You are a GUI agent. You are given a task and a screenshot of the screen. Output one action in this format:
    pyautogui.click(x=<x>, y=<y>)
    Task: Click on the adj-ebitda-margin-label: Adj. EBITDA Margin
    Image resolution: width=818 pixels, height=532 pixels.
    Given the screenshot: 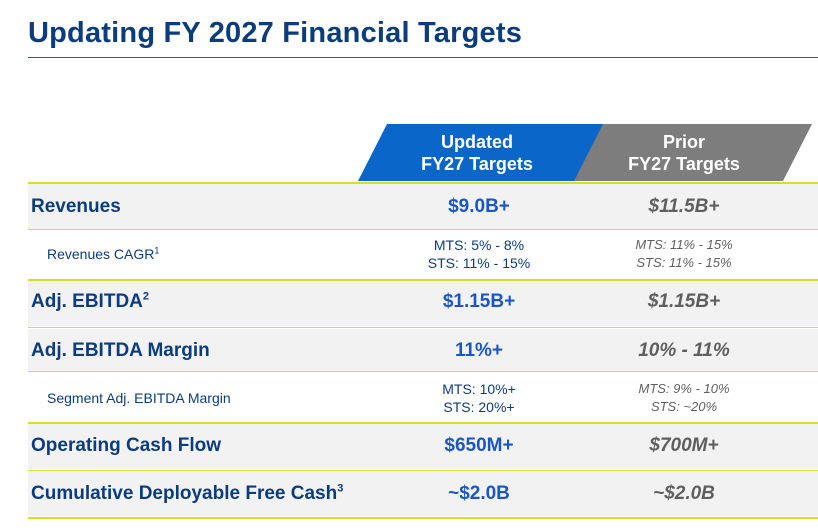 What is the action you would take?
    pyautogui.click(x=120, y=350)
    